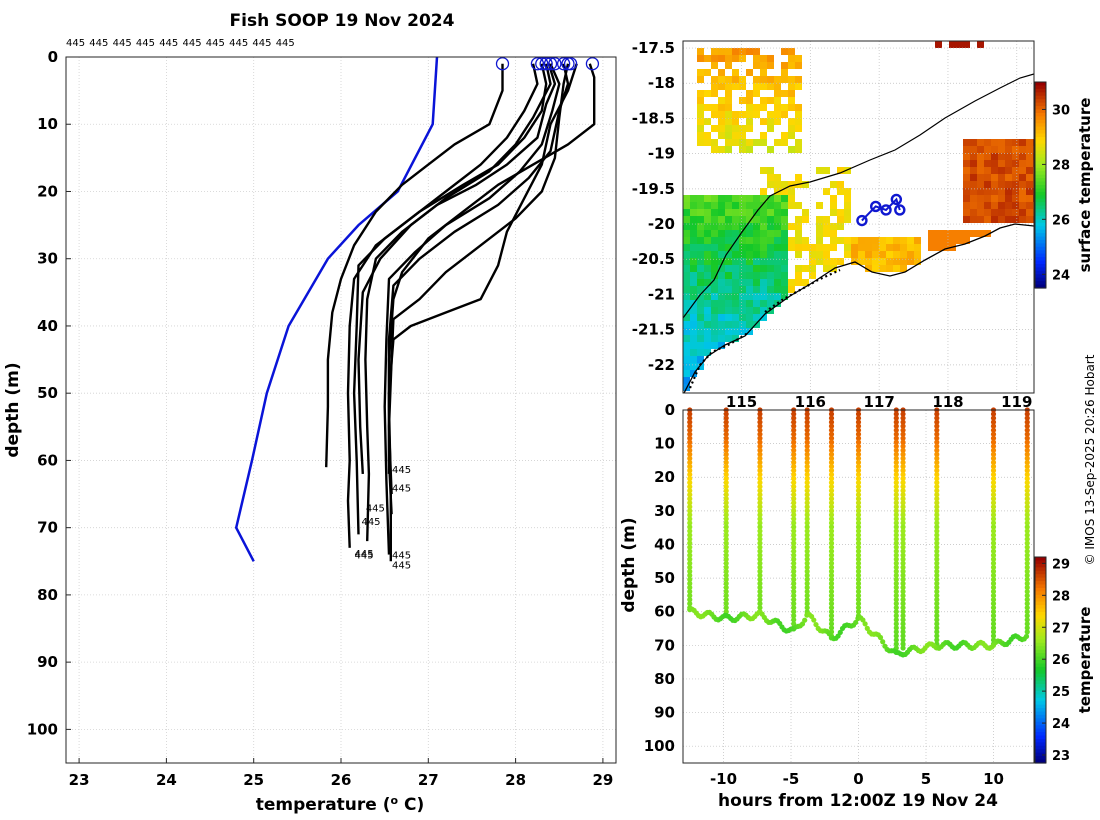 The width and height of the screenshot is (1100, 820). I want to click on profile-y-tick-label: 30, so click(47, 259).